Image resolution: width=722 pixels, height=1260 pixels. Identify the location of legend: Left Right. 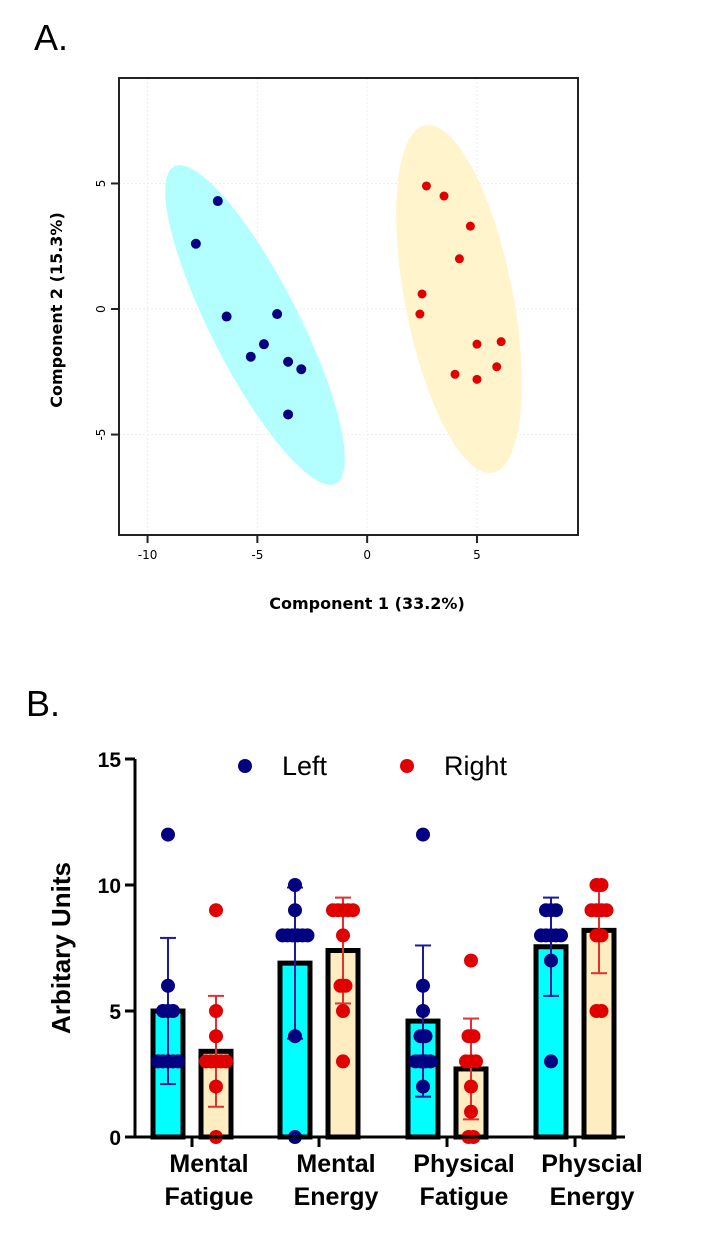
(373, 766).